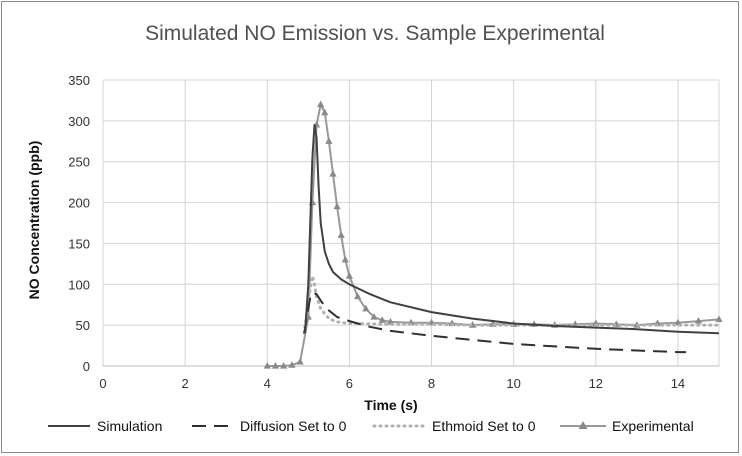  What do you see at coordinates (86, 366) in the screenshot?
I see `y-tick-label: 0` at bounding box center [86, 366].